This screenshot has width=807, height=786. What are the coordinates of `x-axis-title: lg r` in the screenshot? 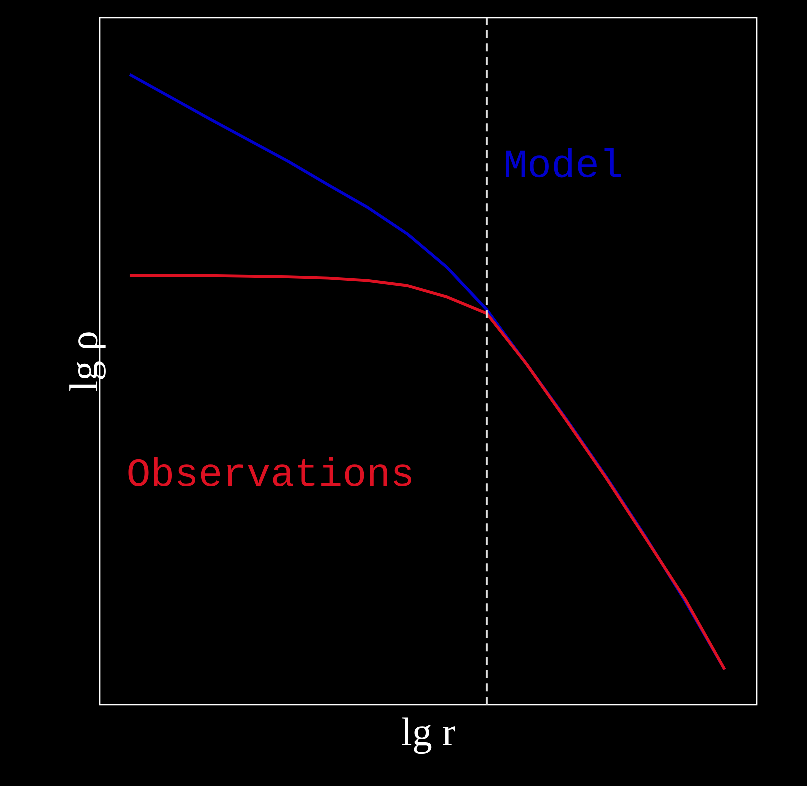 It's located at (429, 736).